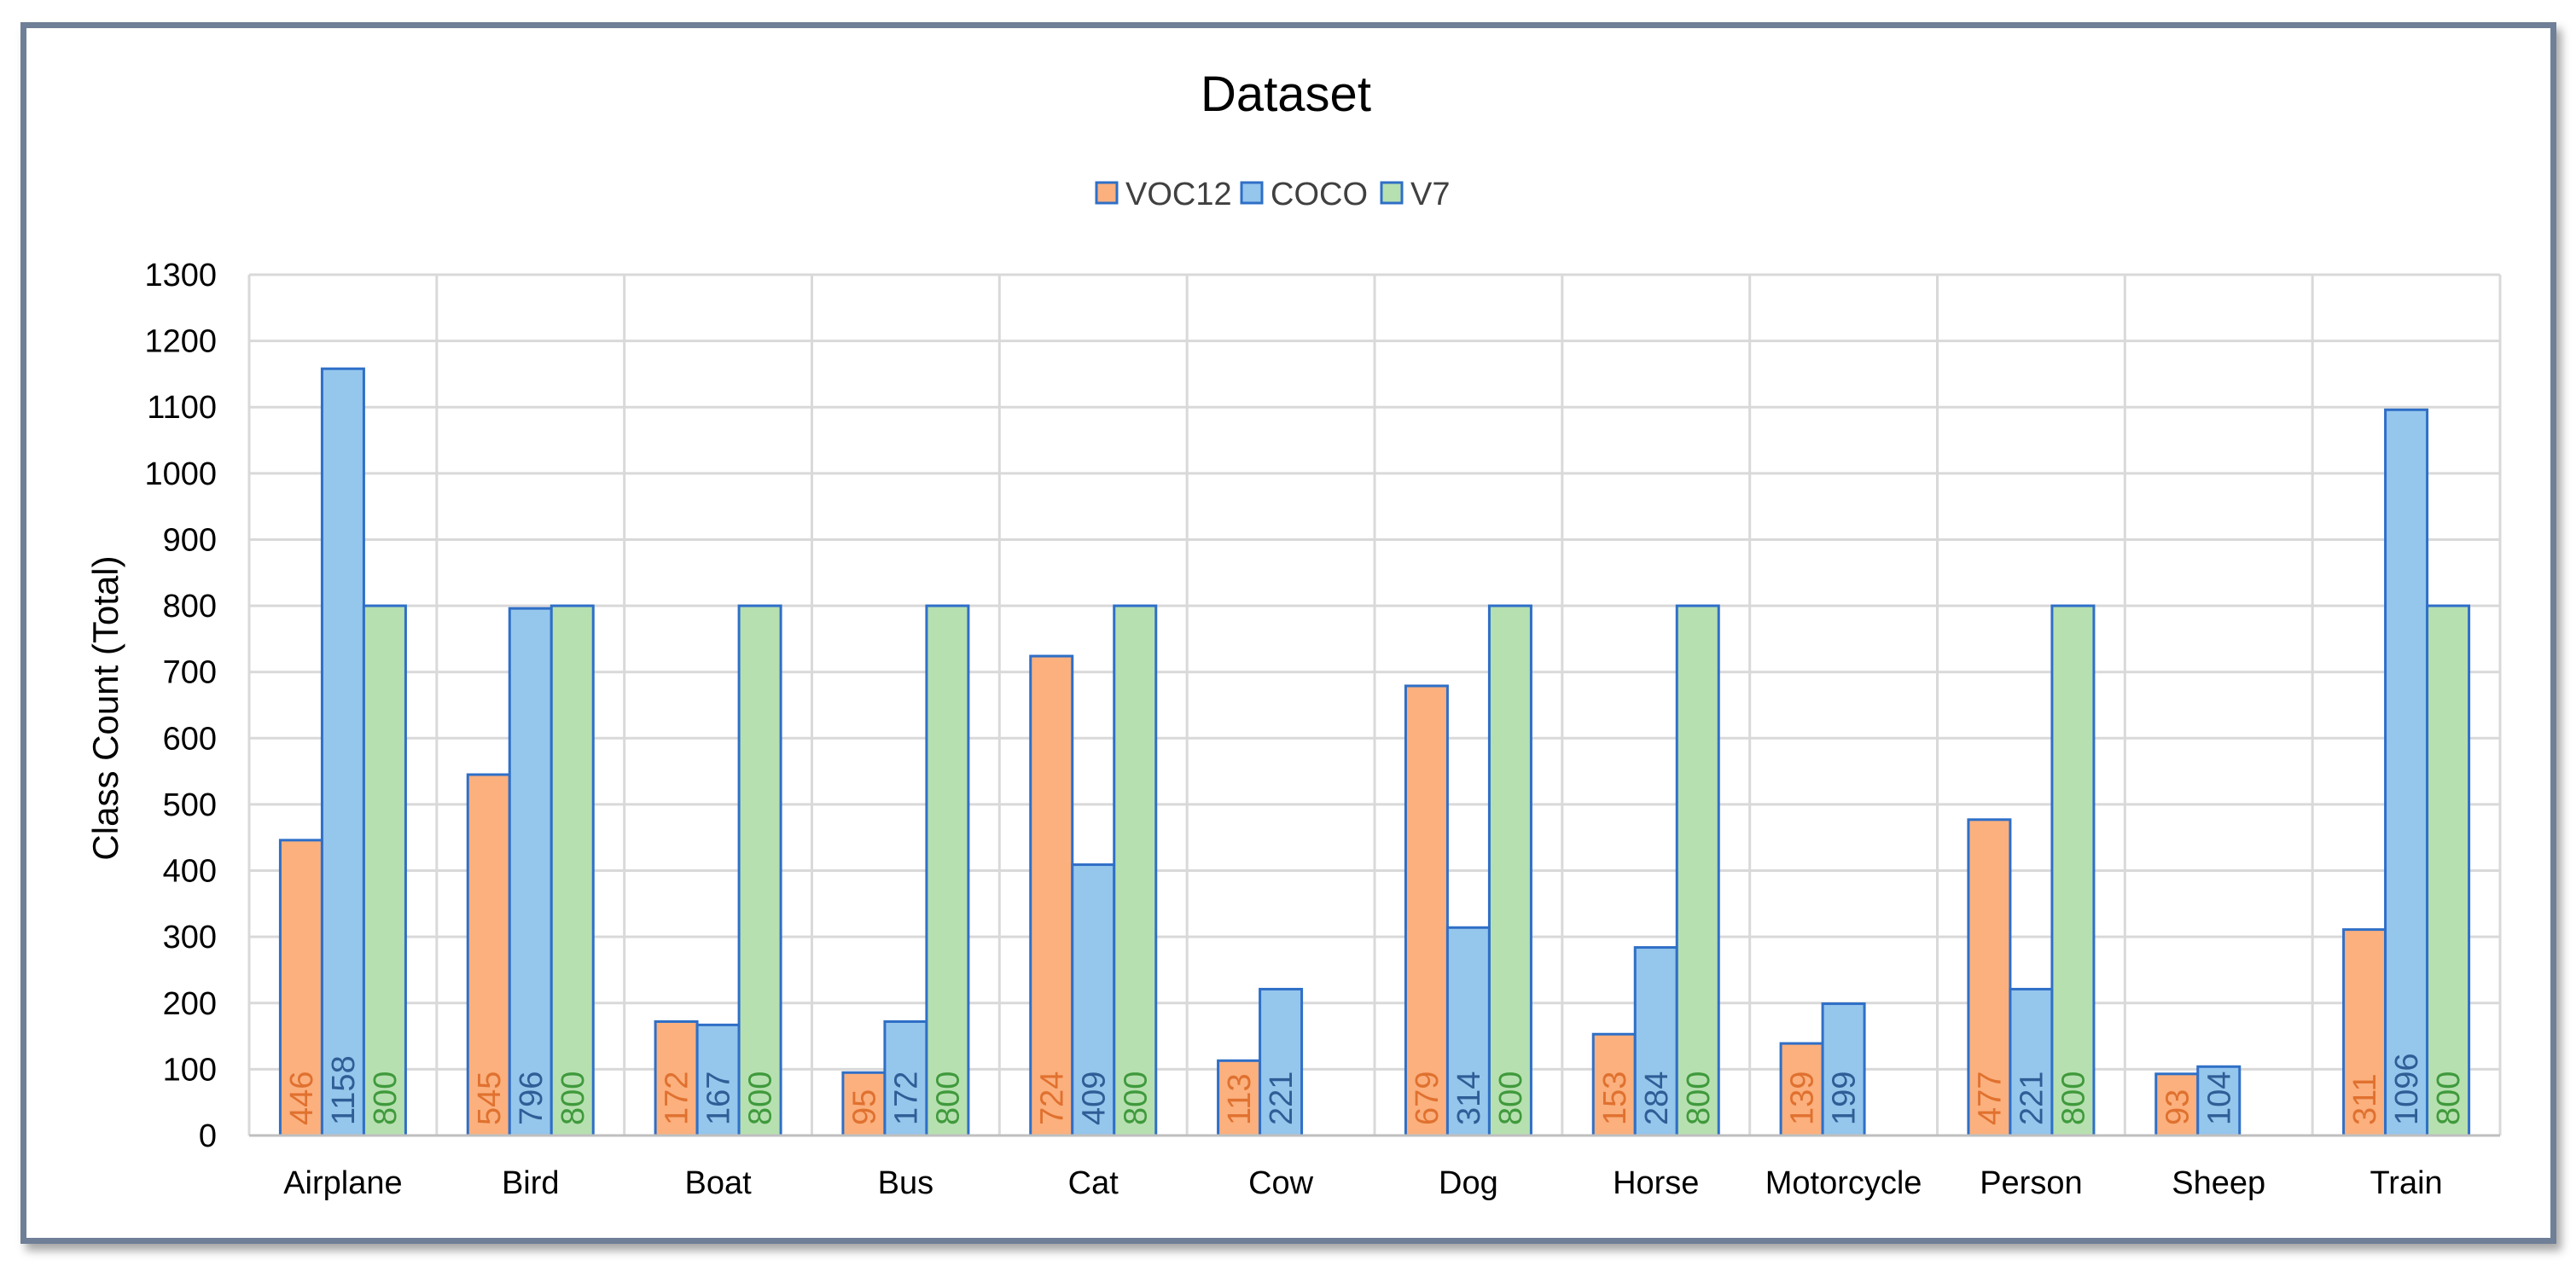 This screenshot has height=1266, width=2576. I want to click on data-label: 796, so click(532, 1098).